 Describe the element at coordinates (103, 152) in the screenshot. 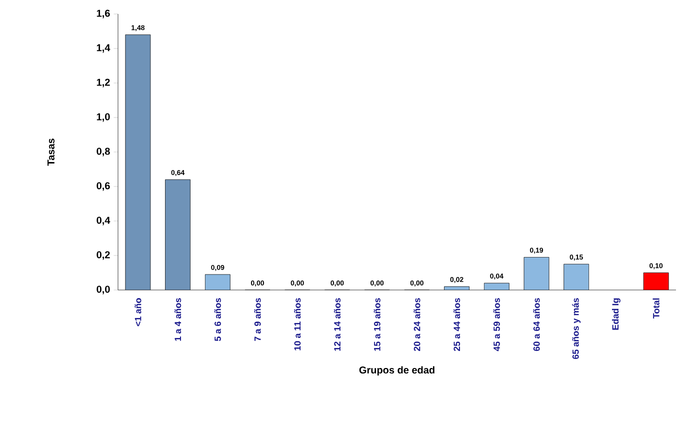

I see `y-tick-label: 0,8` at that location.